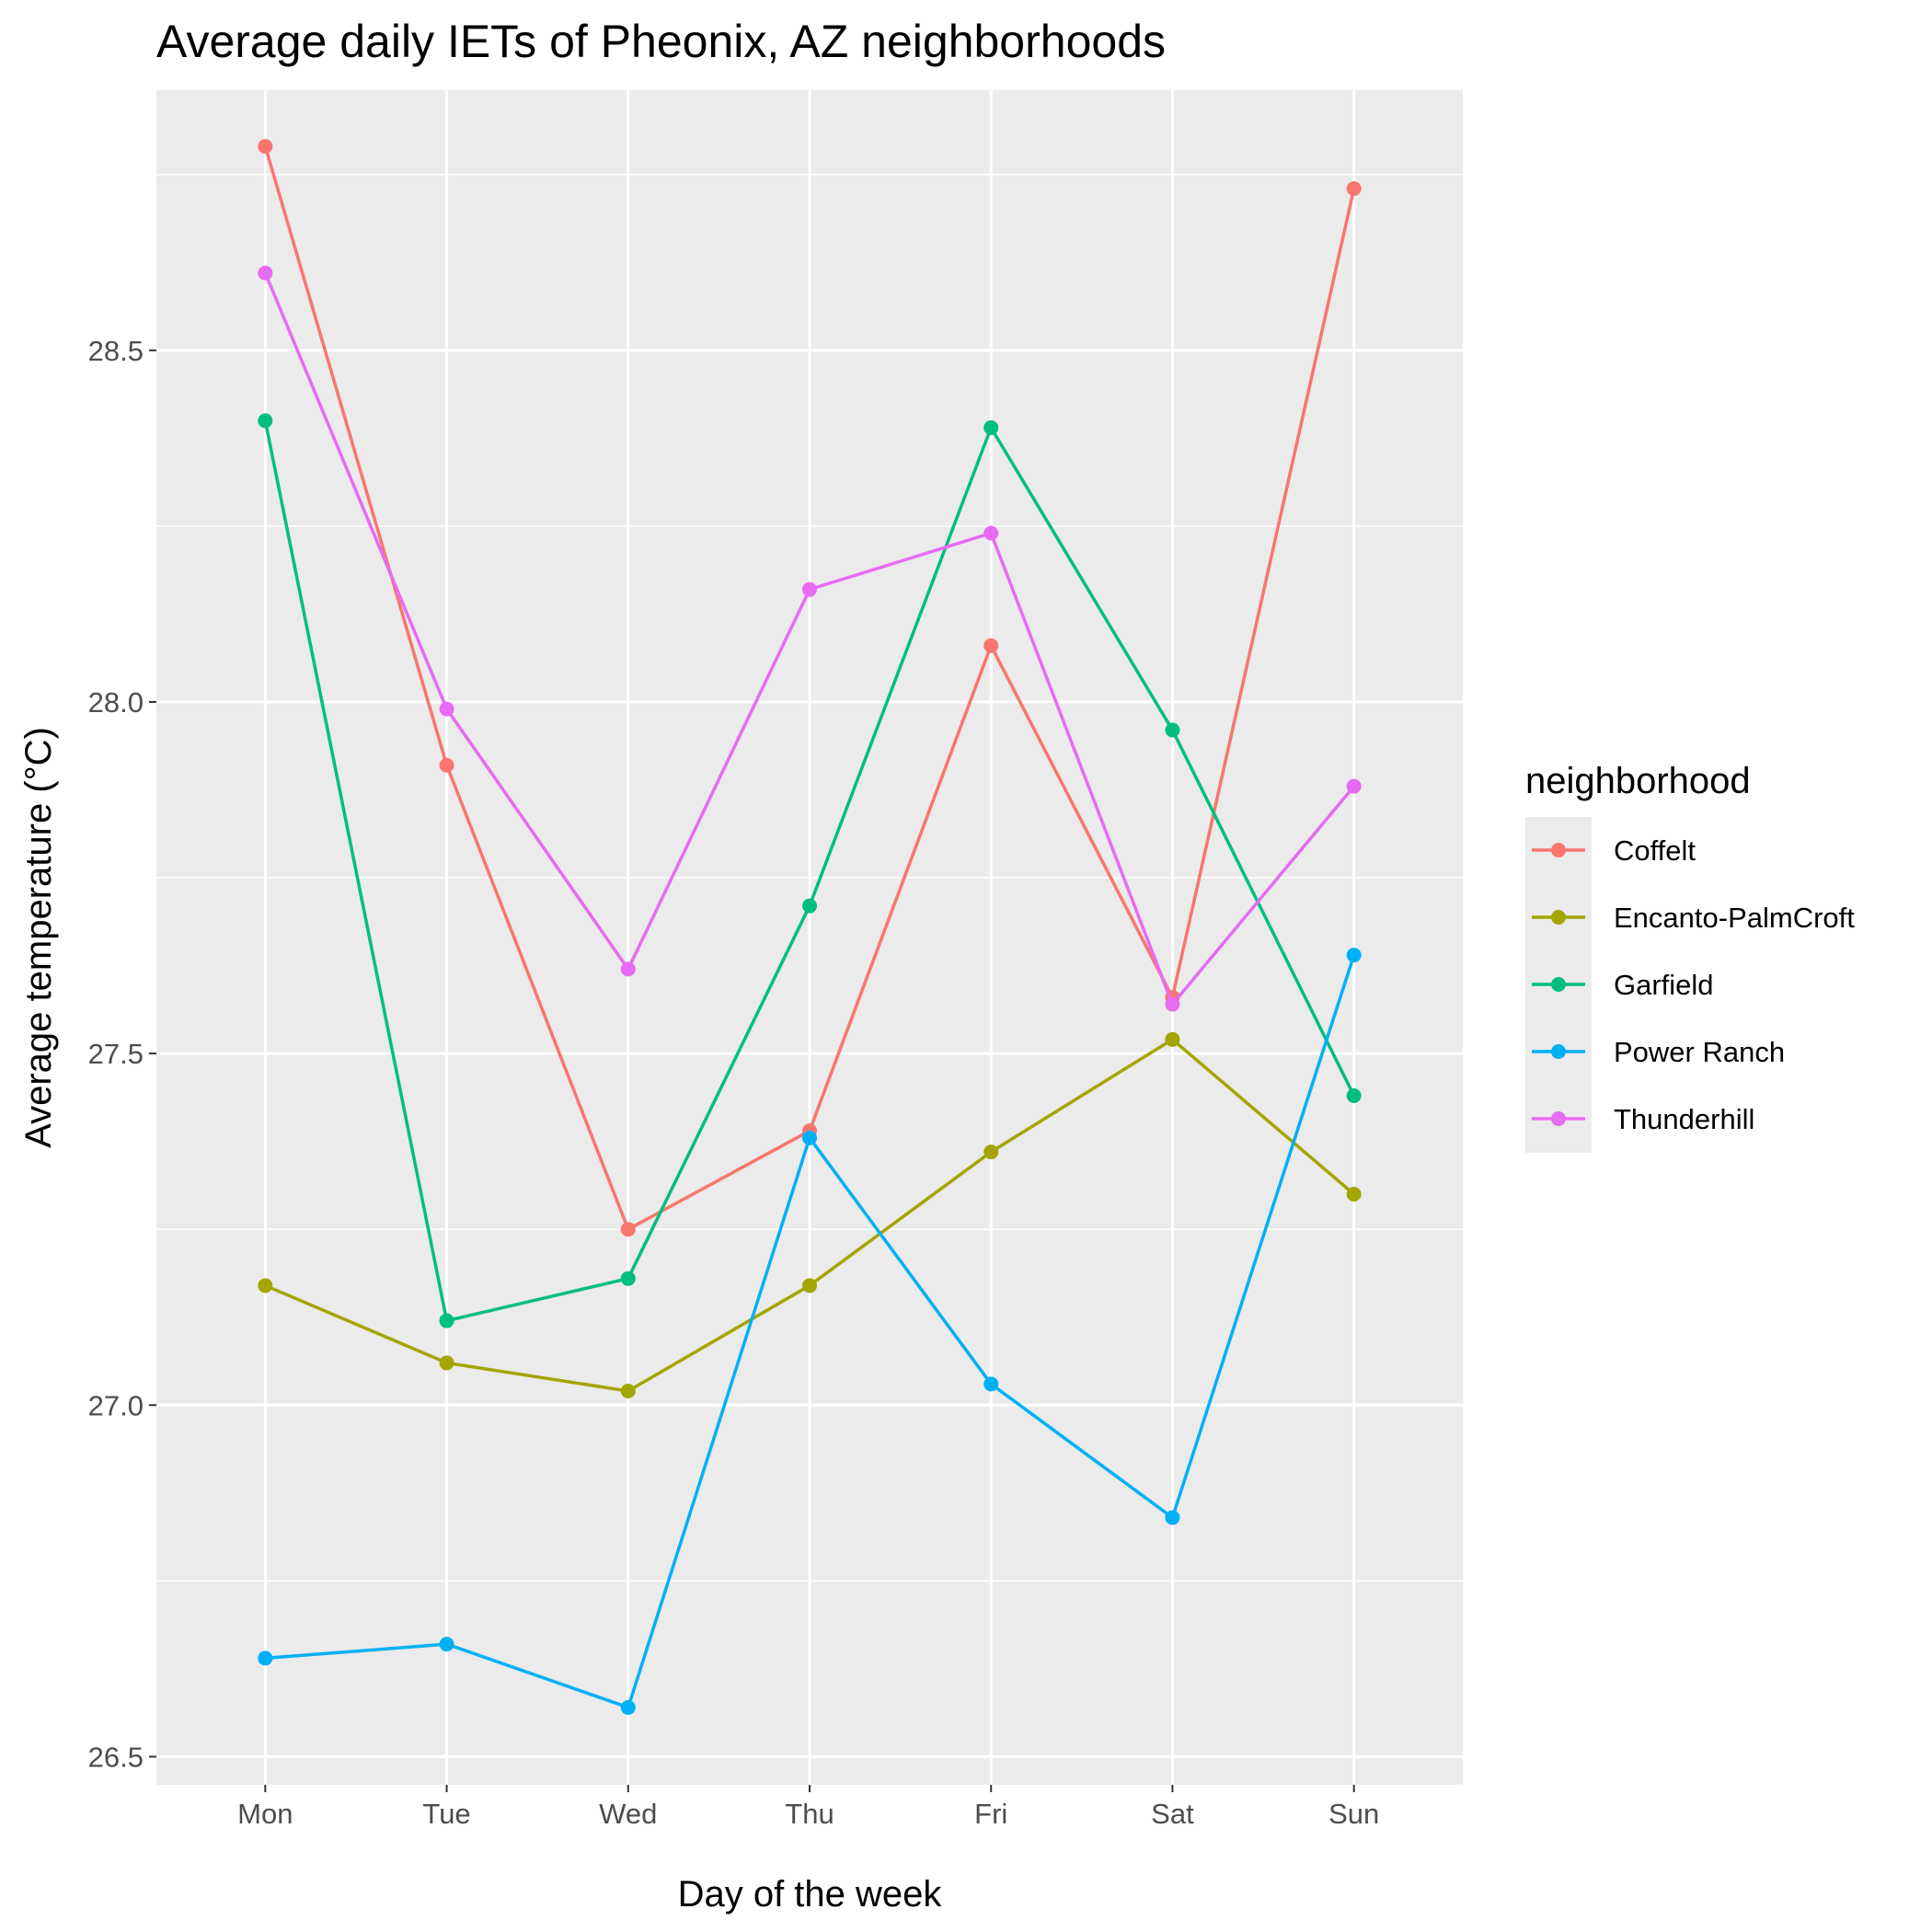 This screenshot has width=1932, height=1932. Describe the element at coordinates (628, 1814) in the screenshot. I see `x-tick-label: Wed` at that location.